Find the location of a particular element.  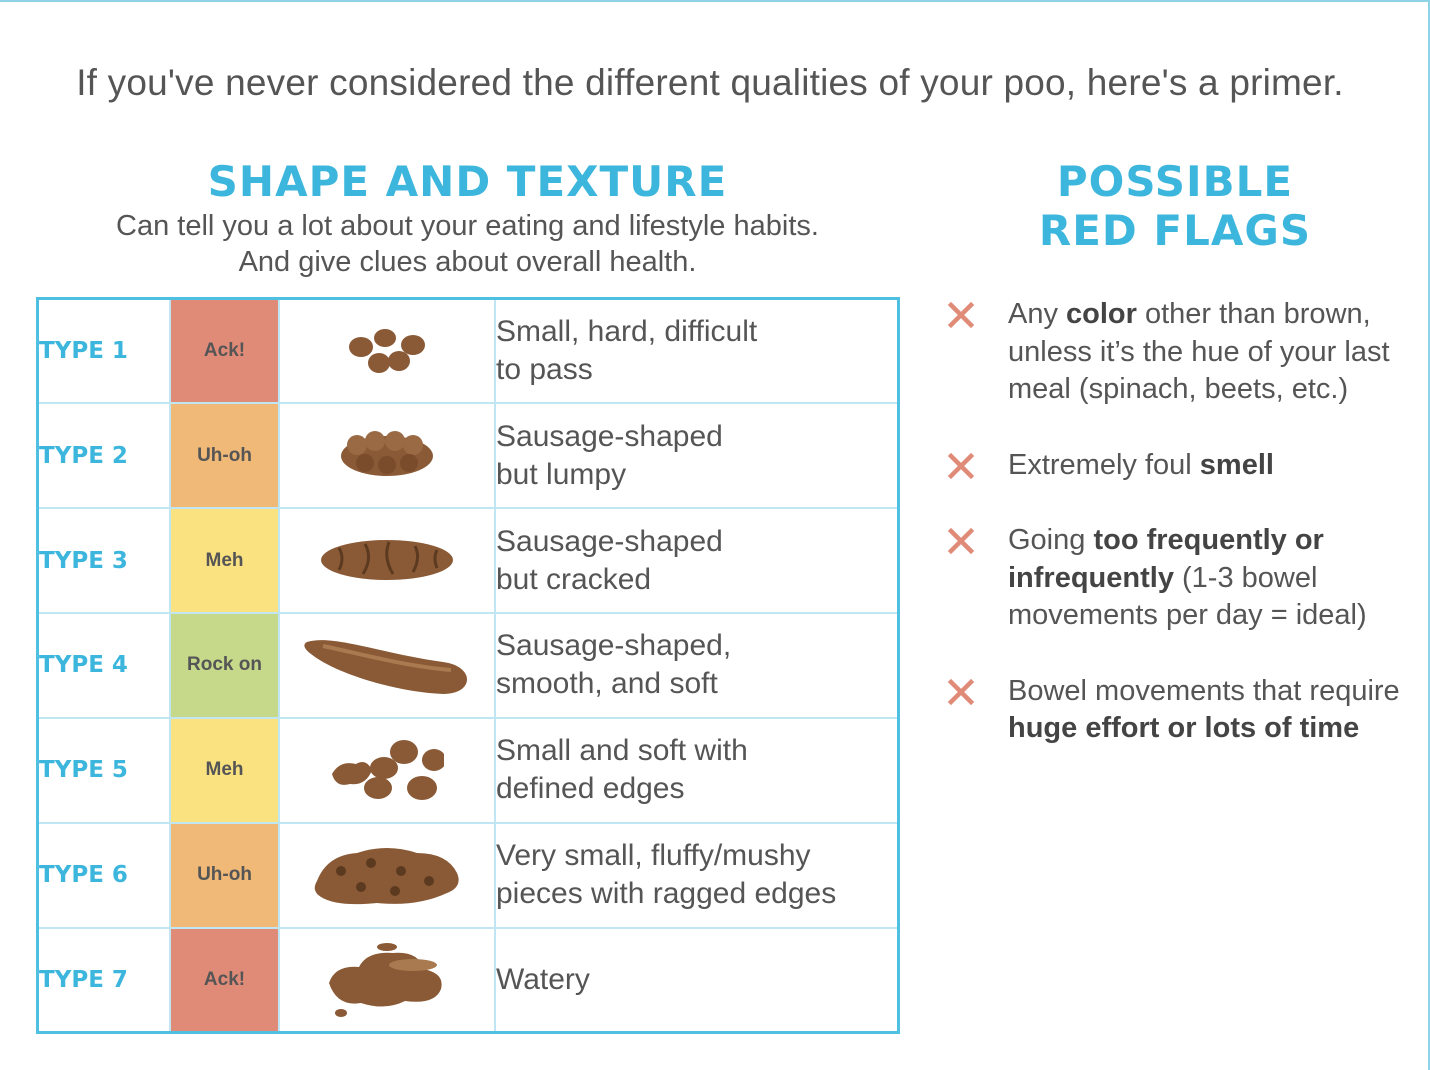

flag-text-bold: color is located at coordinates (1101, 314).